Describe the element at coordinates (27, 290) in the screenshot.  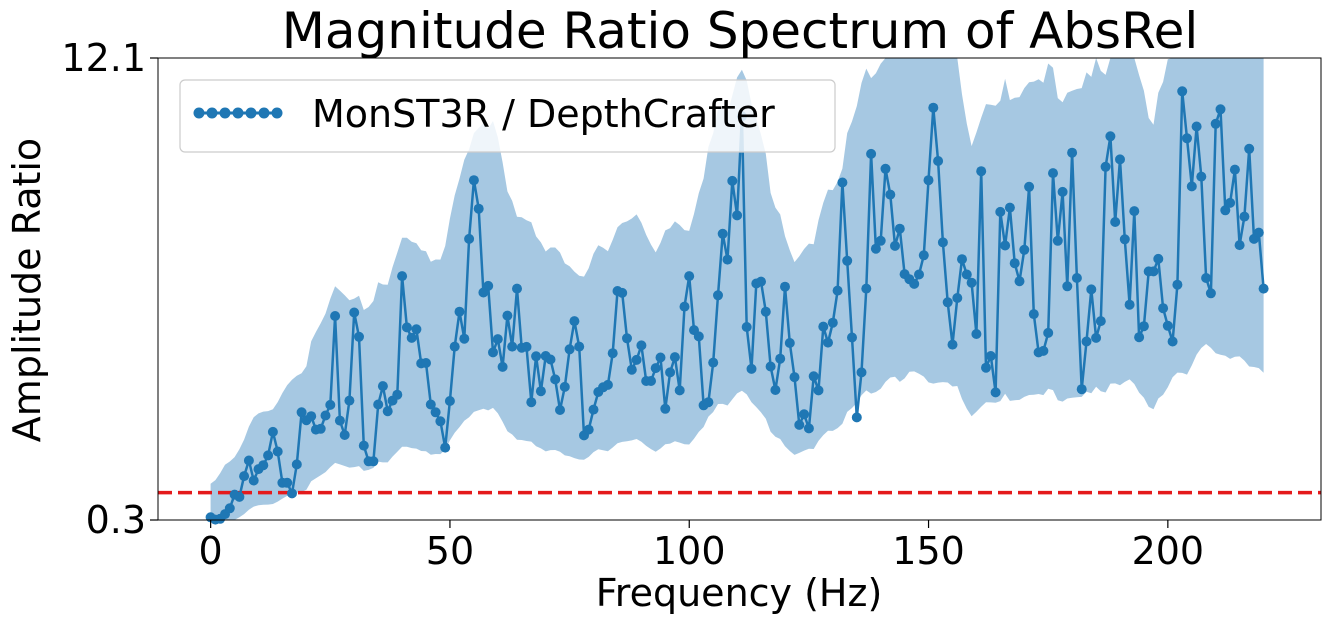
I see `y-axis-label: Amplitude Ratio` at that location.